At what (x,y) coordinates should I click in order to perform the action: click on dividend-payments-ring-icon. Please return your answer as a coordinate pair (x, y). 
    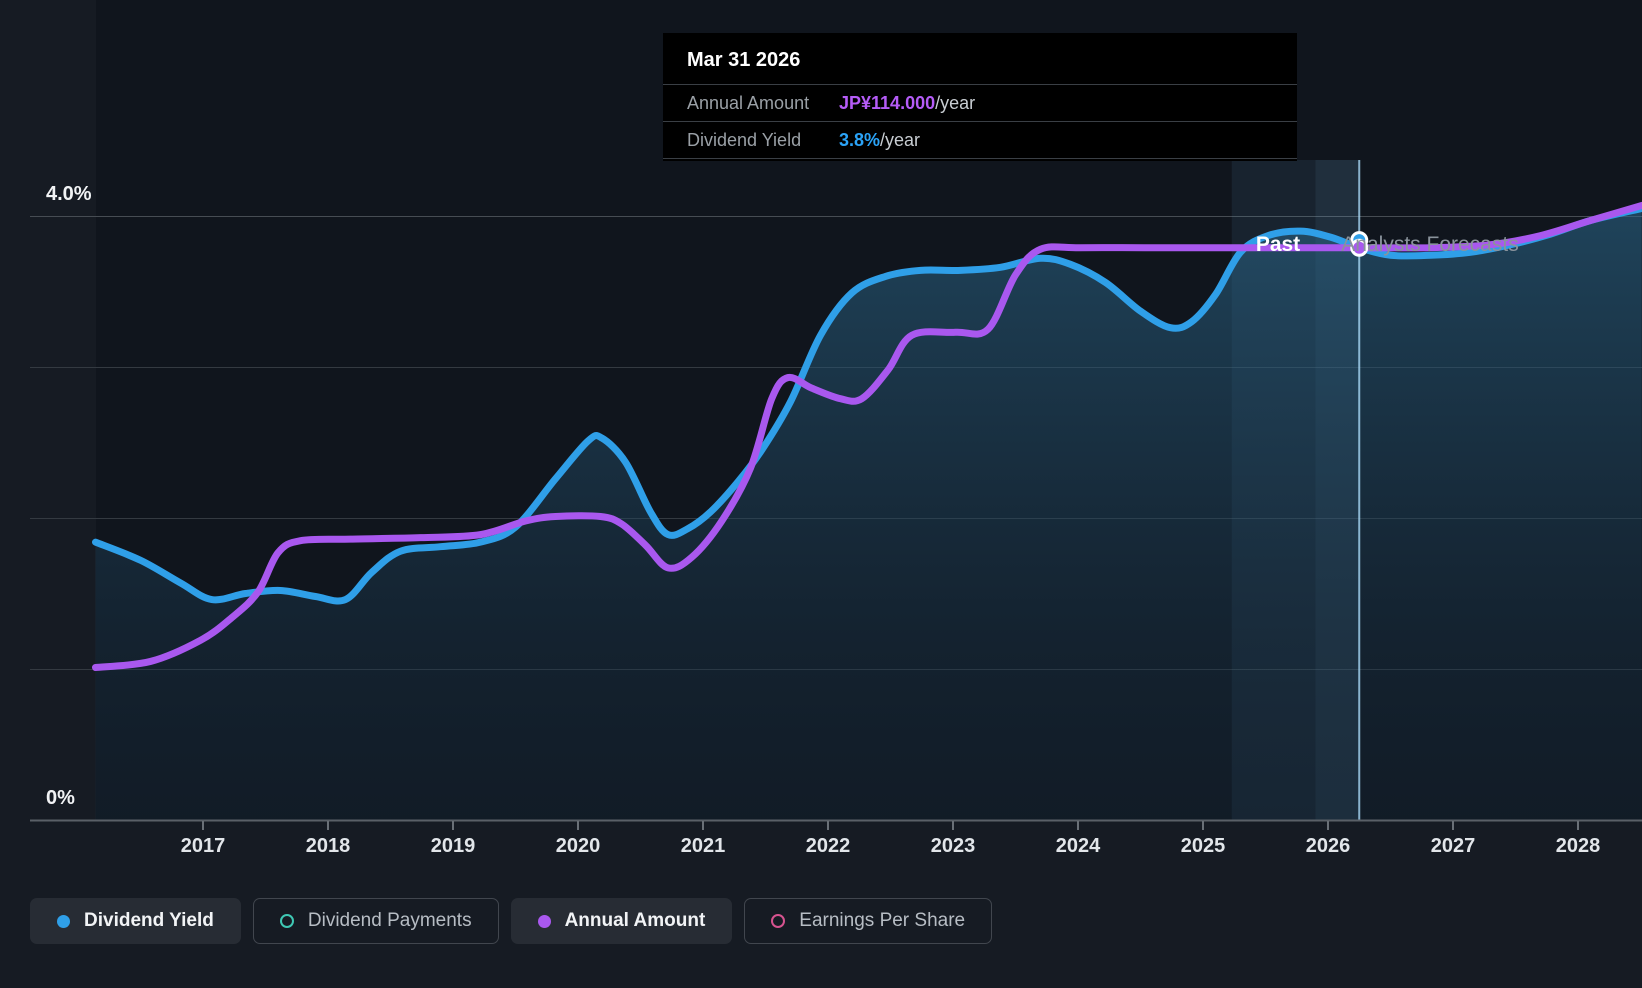
    Looking at the image, I should click on (286, 921).